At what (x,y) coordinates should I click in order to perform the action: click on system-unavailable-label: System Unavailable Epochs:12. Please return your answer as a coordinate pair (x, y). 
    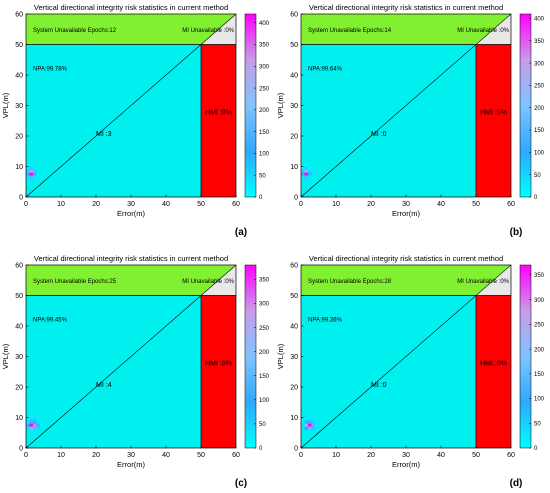
    Looking at the image, I should click on (75, 31).